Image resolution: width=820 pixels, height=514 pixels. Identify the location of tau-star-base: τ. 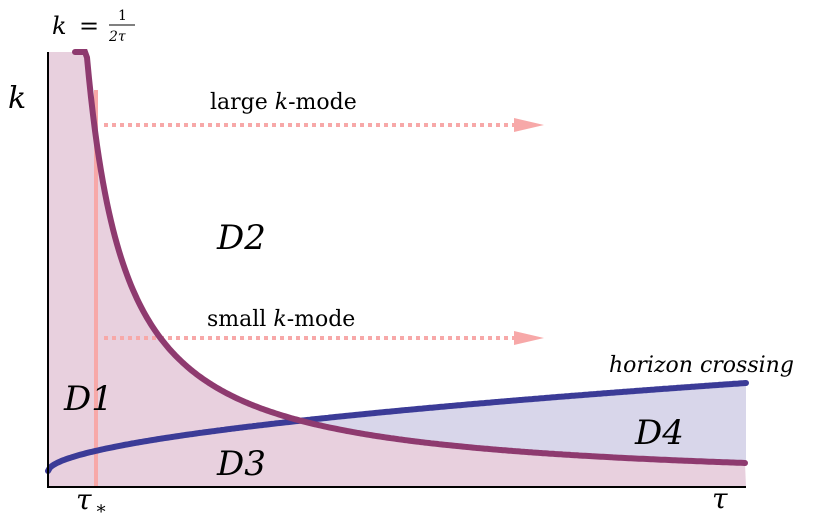
(84, 498).